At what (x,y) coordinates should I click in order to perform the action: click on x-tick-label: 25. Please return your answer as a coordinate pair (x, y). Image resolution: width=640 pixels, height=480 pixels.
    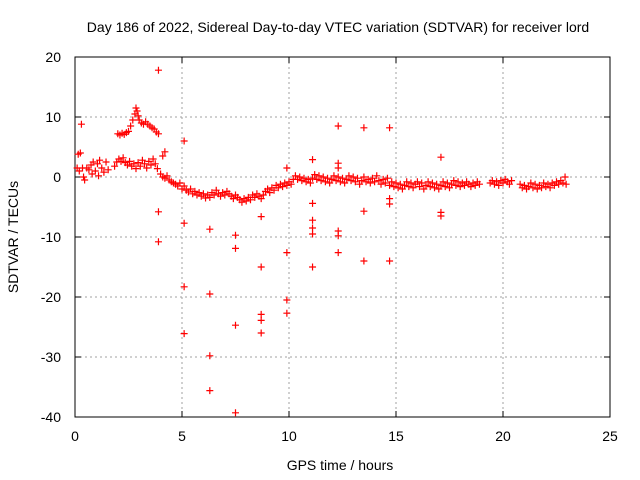
    Looking at the image, I should click on (610, 436).